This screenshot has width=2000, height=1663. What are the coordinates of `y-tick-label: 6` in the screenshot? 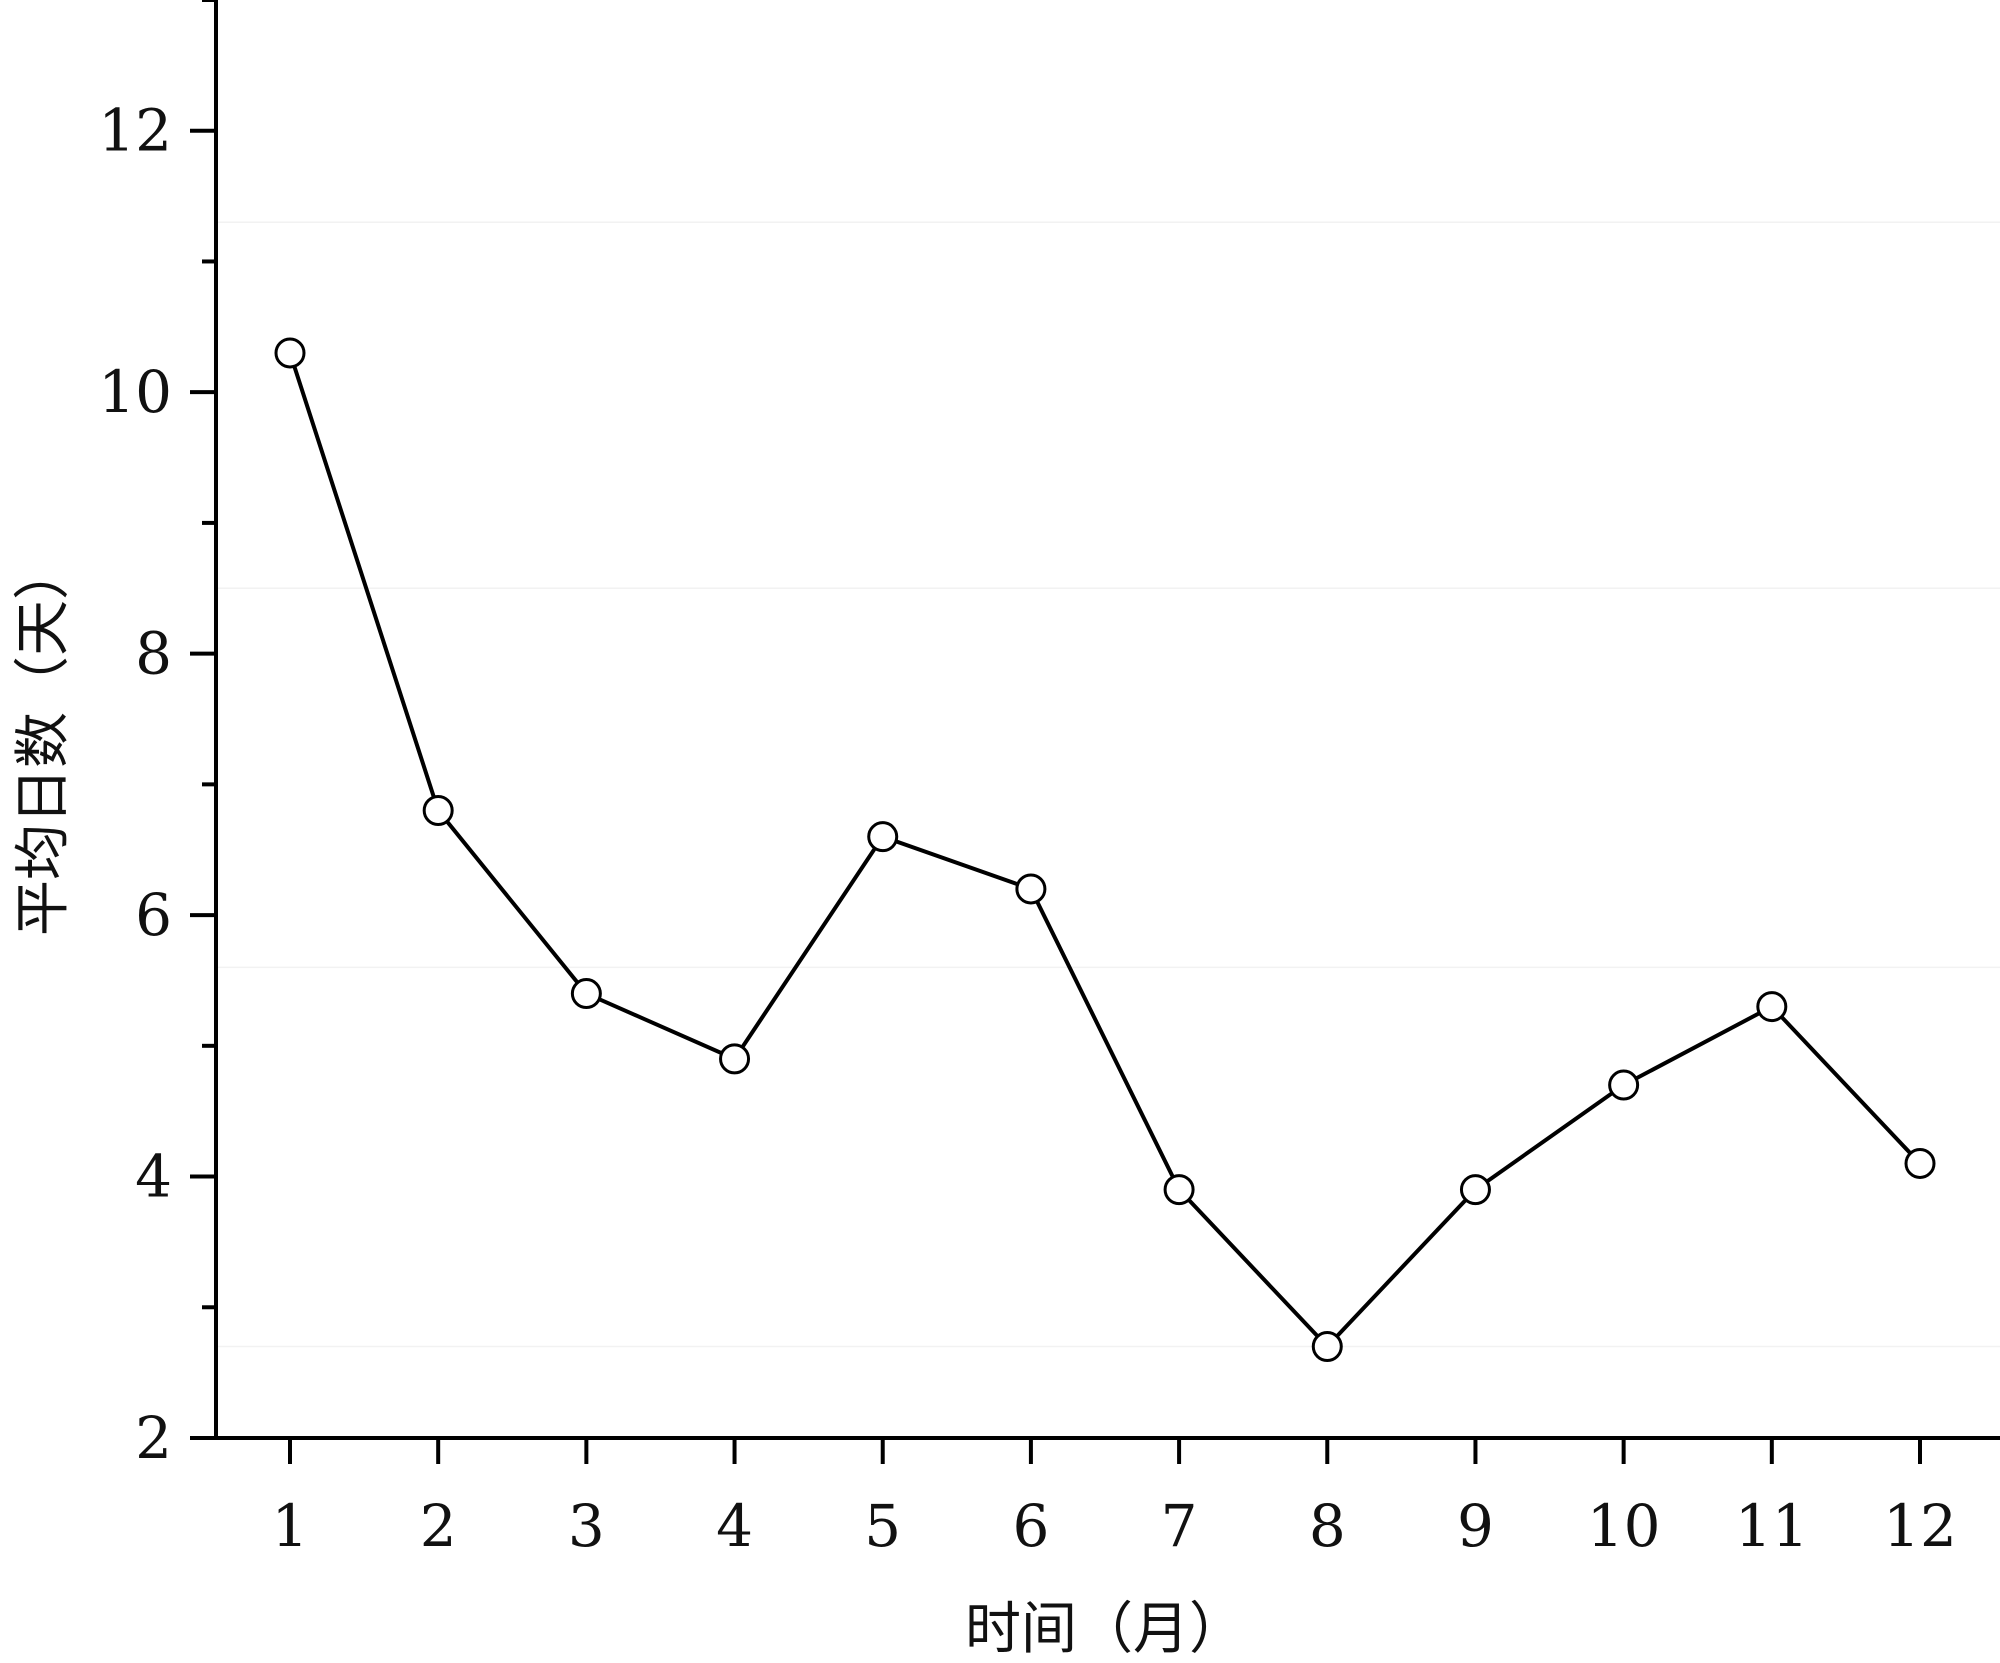 It's located at (153, 915).